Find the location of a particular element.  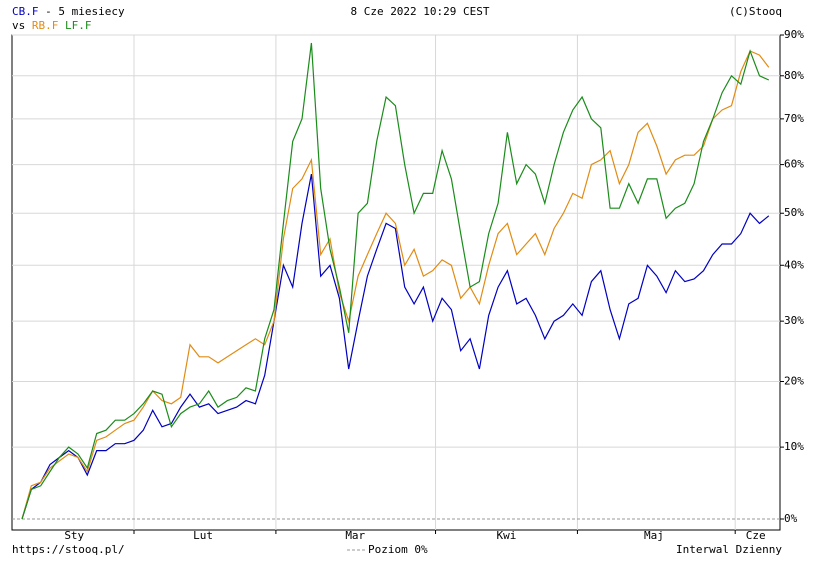

x-tick-label: Mar is located at coordinates (355, 535).